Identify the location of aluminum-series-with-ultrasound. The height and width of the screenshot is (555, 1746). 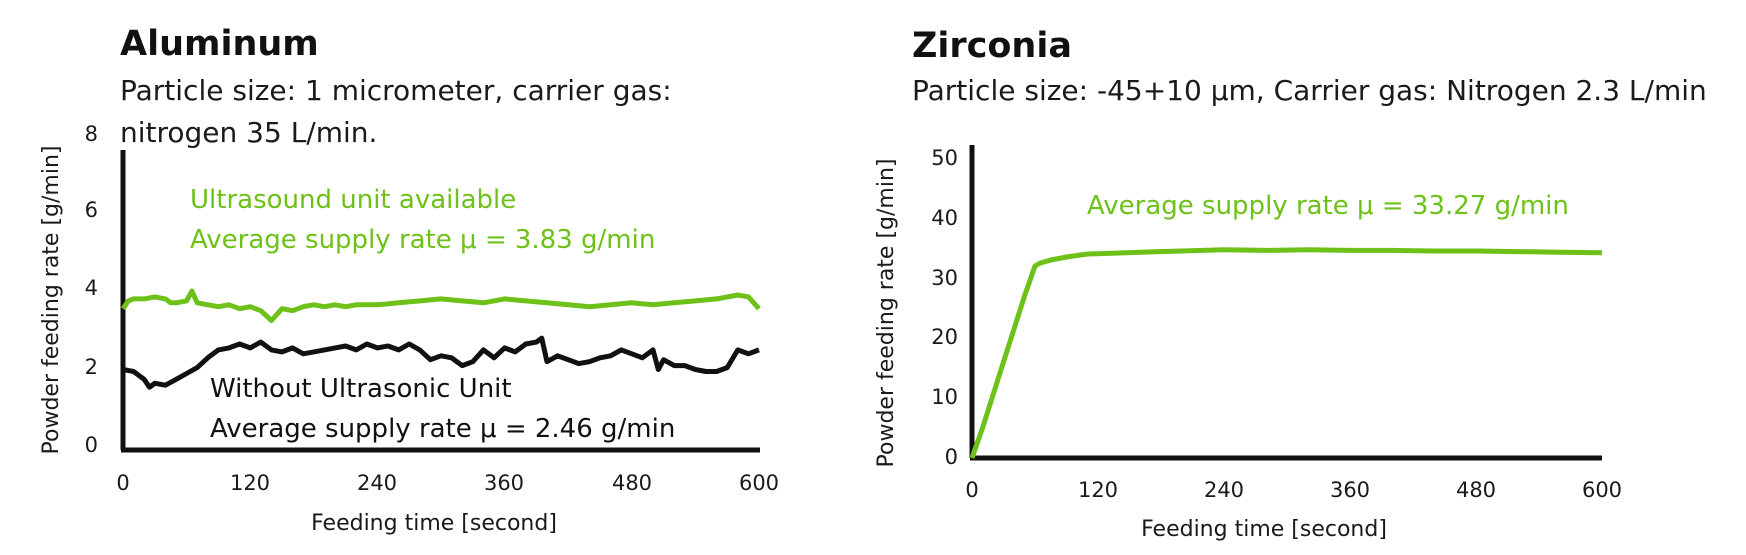
(440, 305).